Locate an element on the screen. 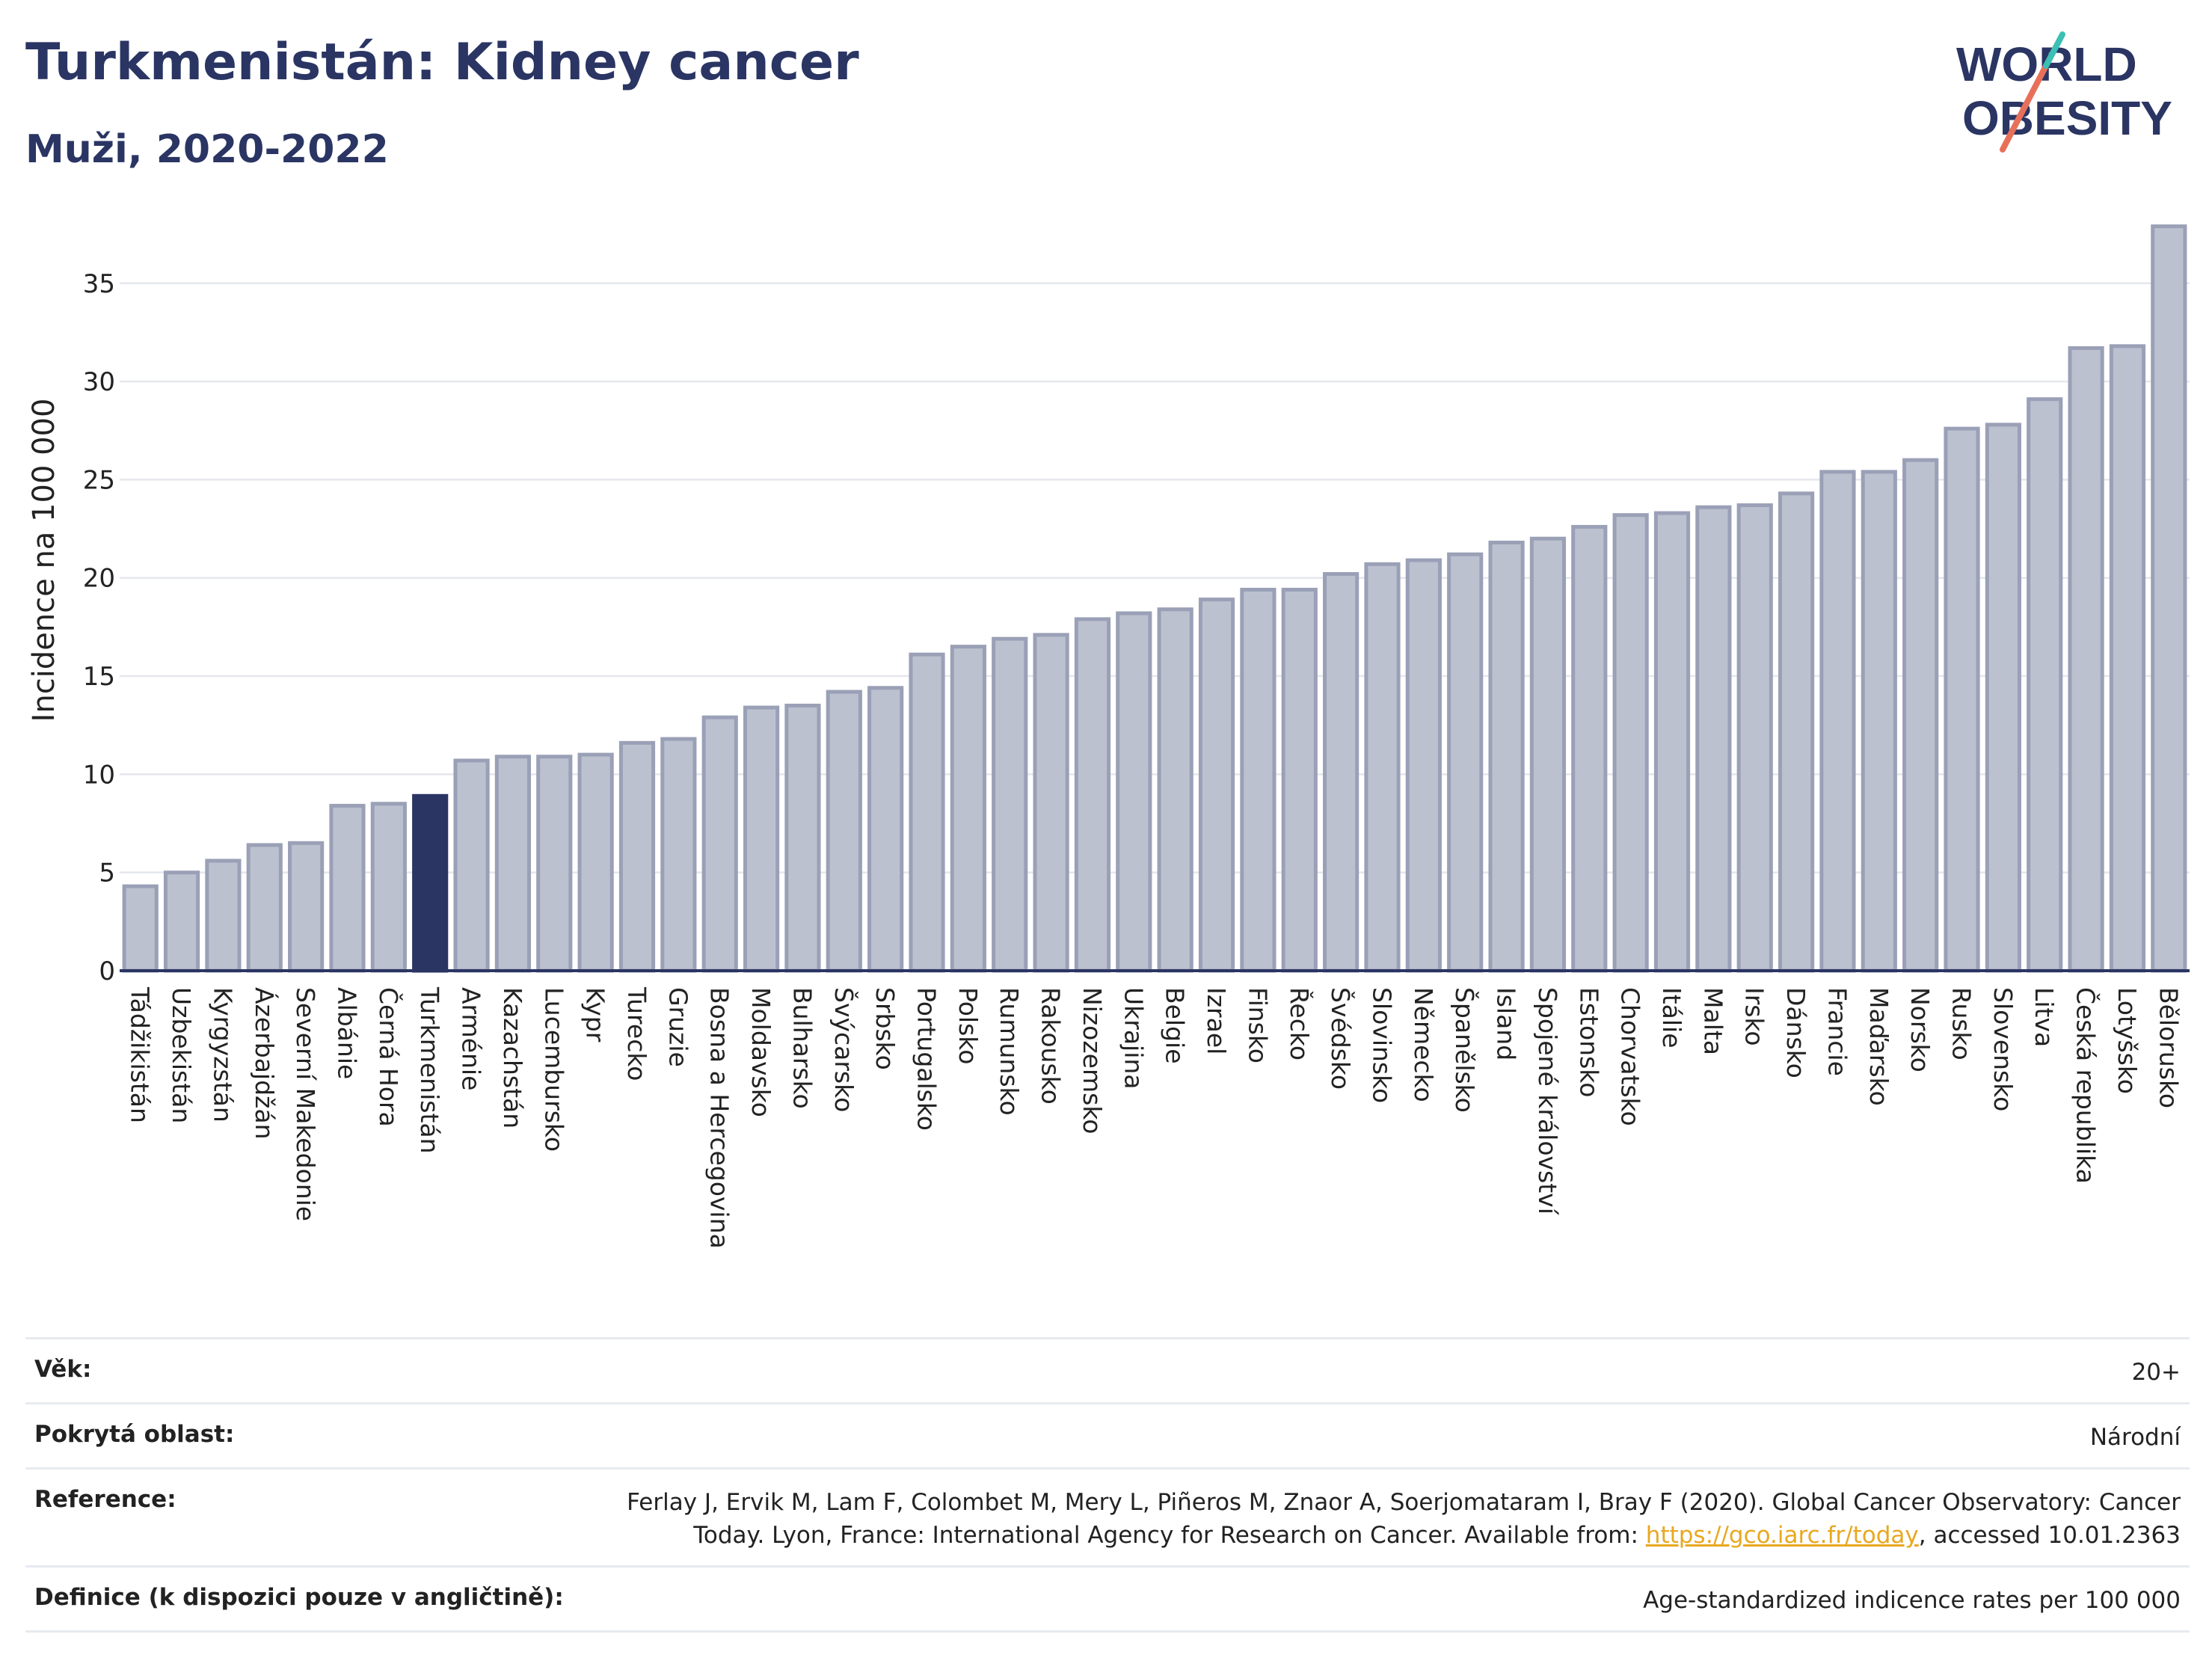 The height and width of the screenshot is (1655, 2212). bar: Irsko: 23.7 is located at coordinates (1754, 738).